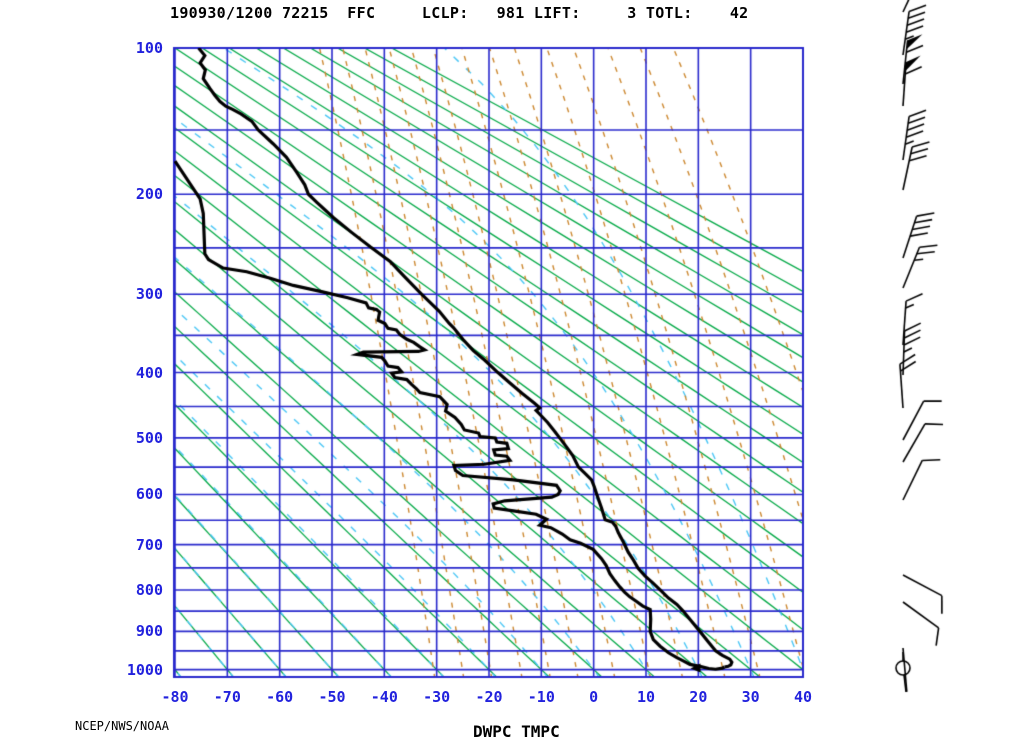  What do you see at coordinates (149, 544) in the screenshot?
I see `pressure-tick-label: 700` at bounding box center [149, 544].